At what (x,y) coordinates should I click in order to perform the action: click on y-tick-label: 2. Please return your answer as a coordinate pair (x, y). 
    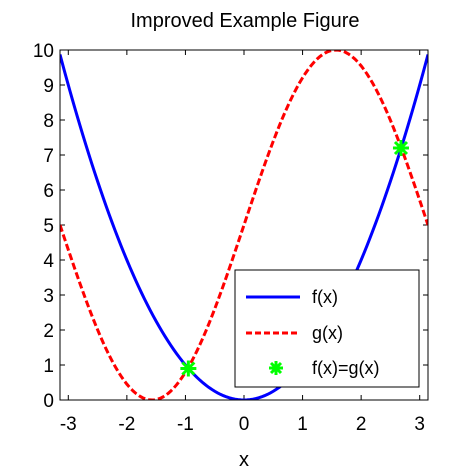
    Looking at the image, I should click on (48, 331).